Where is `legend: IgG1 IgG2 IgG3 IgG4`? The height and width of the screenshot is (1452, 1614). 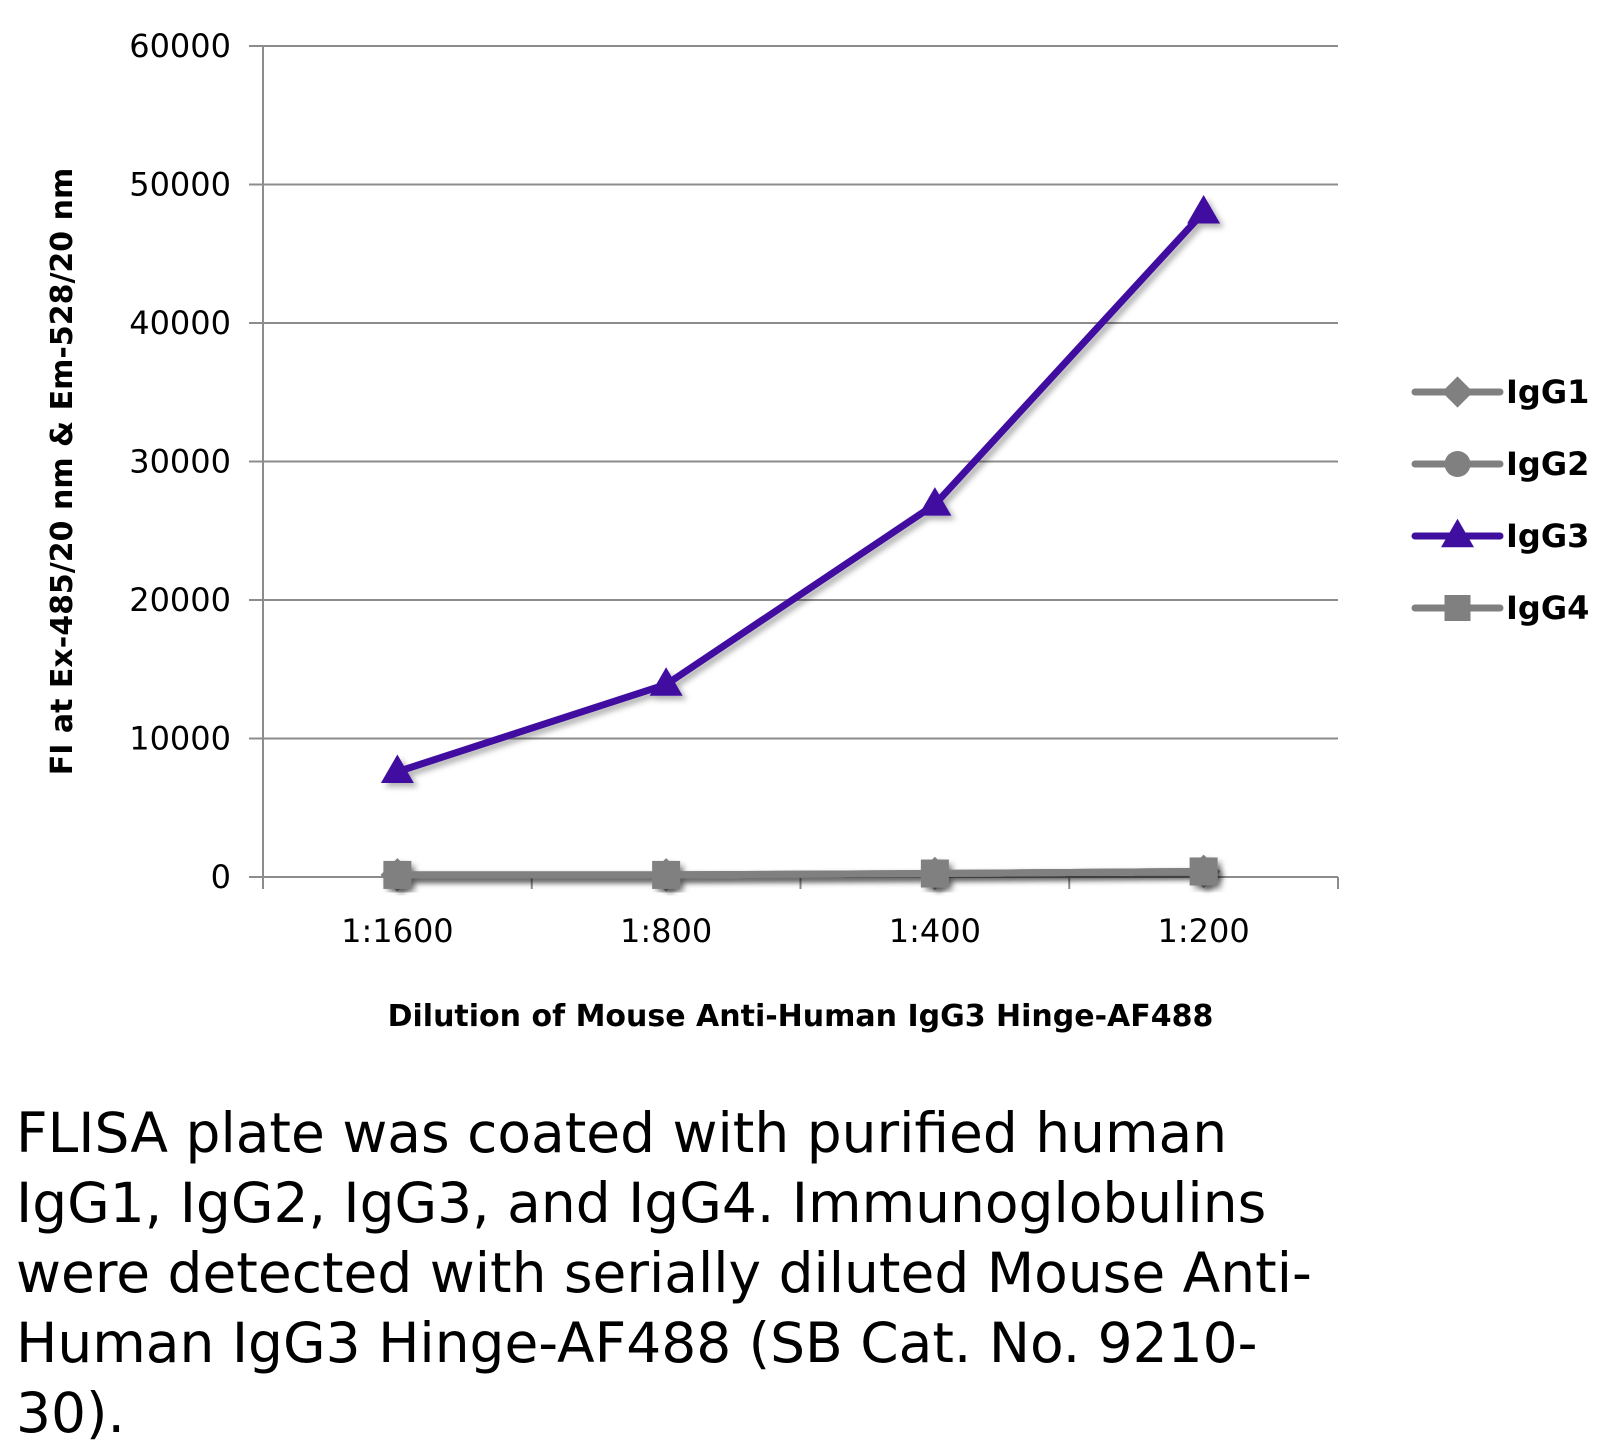 legend: IgG1 IgG2 IgG3 IgG4 is located at coordinates (1500, 500).